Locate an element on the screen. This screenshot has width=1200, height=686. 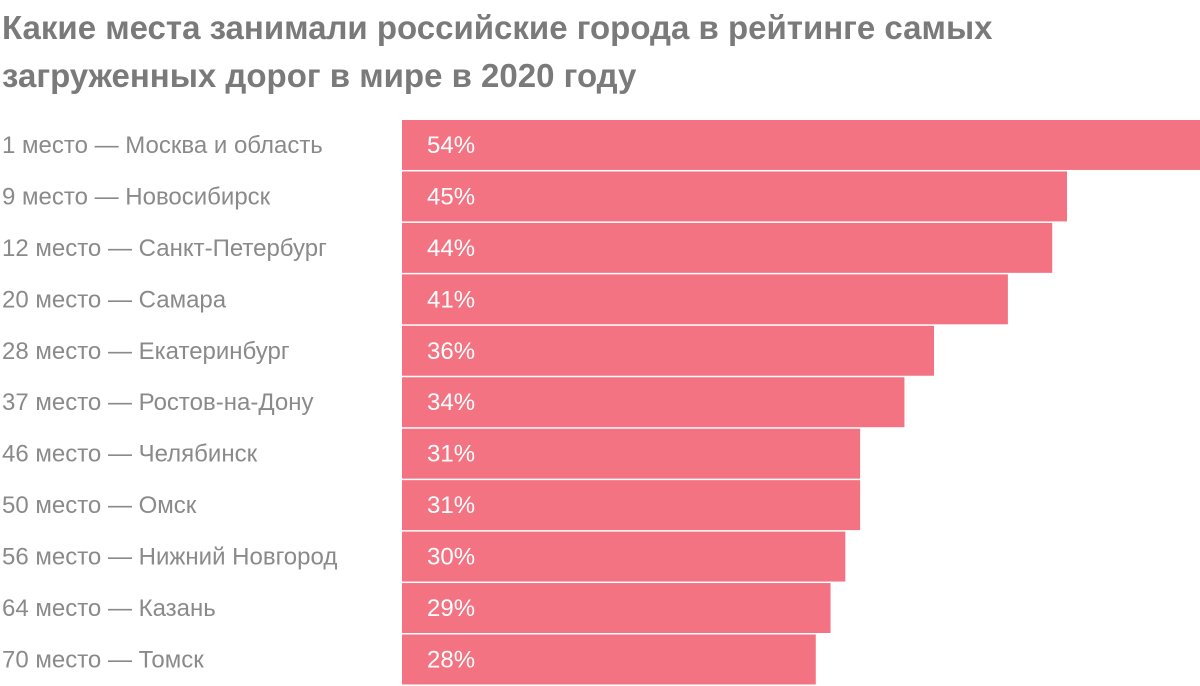
value-label: 34% is located at coordinates (451, 402).